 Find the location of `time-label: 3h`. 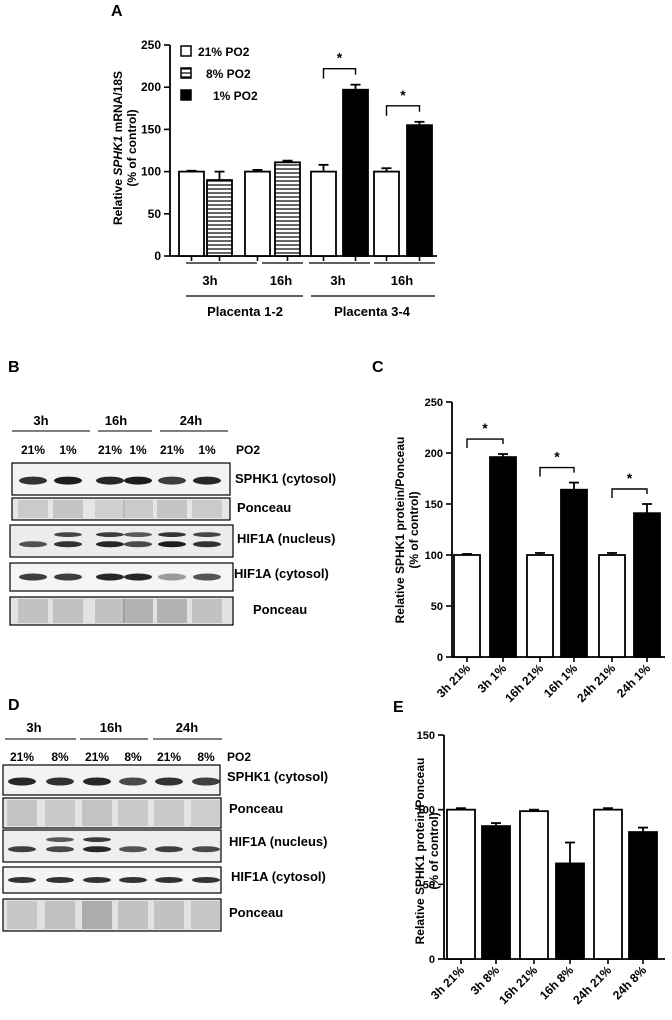

time-label: 3h is located at coordinates (33, 727).